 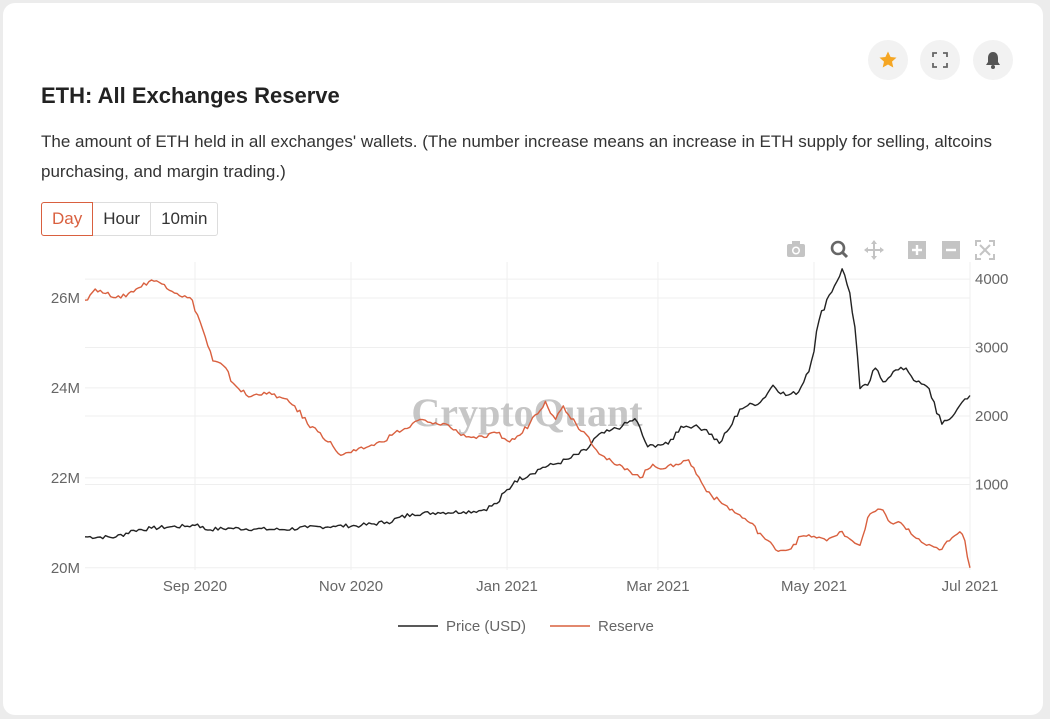 What do you see at coordinates (65, 388) in the screenshot?
I see `y-left-tick-label: 24M` at bounding box center [65, 388].